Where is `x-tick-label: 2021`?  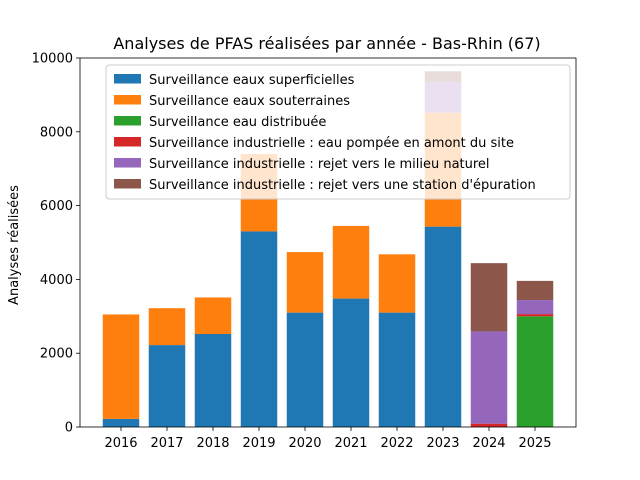
x-tick-label: 2021 is located at coordinates (350, 443).